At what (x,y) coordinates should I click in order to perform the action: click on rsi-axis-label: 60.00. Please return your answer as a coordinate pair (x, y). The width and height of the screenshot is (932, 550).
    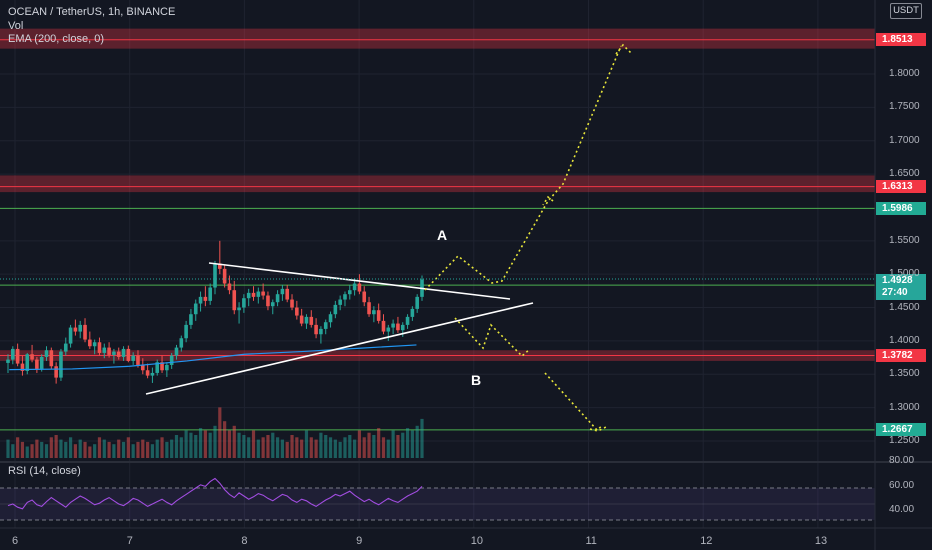
    Looking at the image, I should click on (902, 485).